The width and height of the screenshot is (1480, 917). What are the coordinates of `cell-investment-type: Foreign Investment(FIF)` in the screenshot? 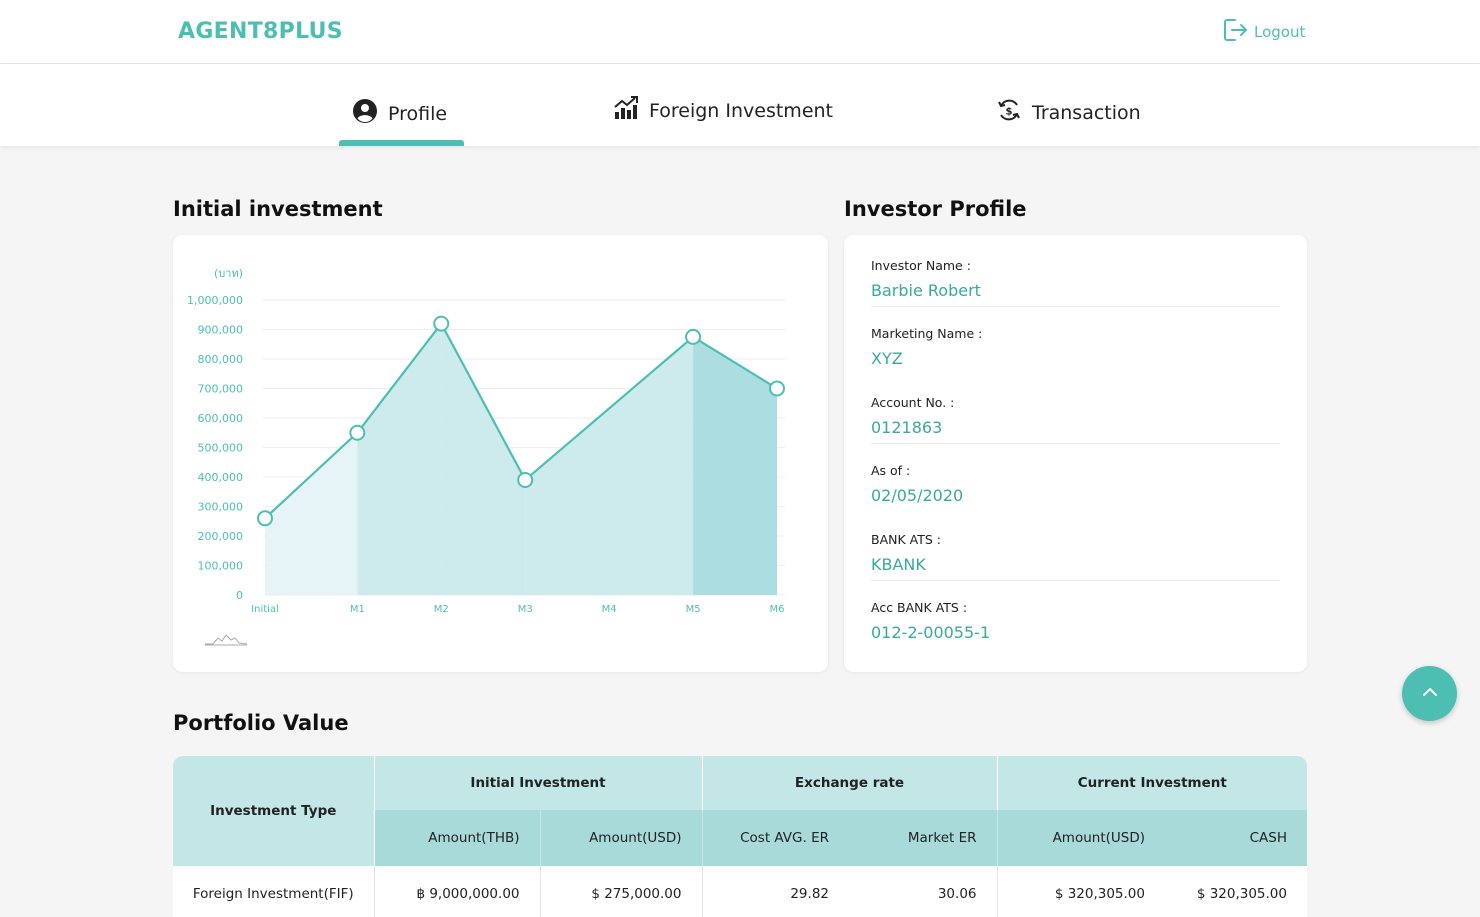 It's located at (273, 894).